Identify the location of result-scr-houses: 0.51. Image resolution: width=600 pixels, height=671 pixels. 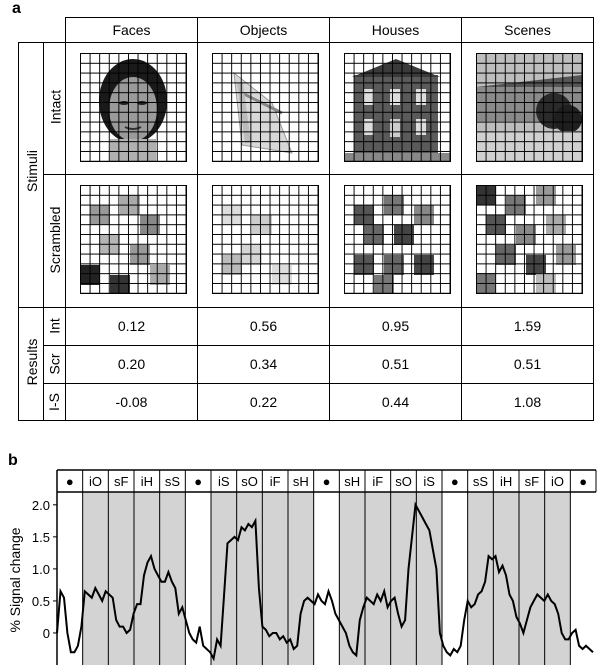
(395, 364).